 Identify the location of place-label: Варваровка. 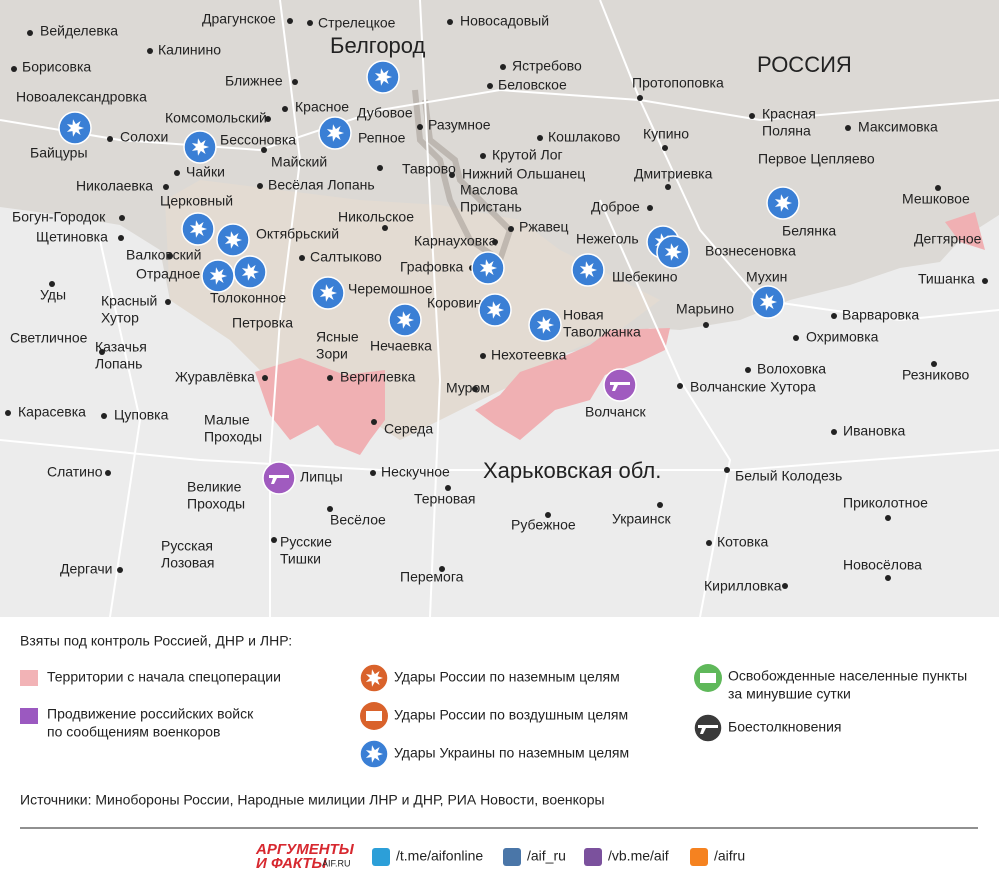
(880, 315).